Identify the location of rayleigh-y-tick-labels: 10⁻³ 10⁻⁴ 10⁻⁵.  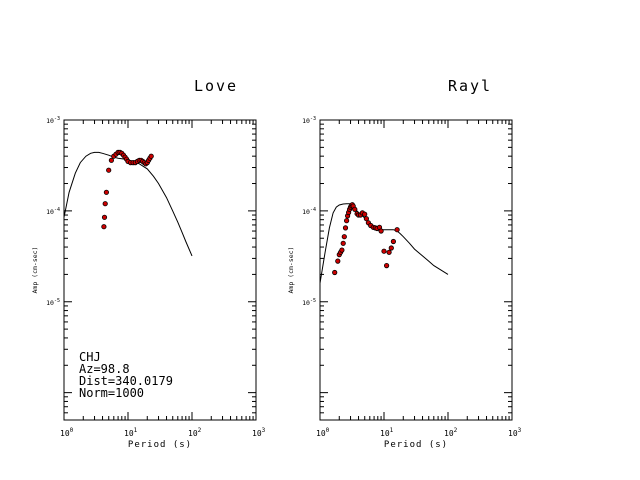
(309, 211).